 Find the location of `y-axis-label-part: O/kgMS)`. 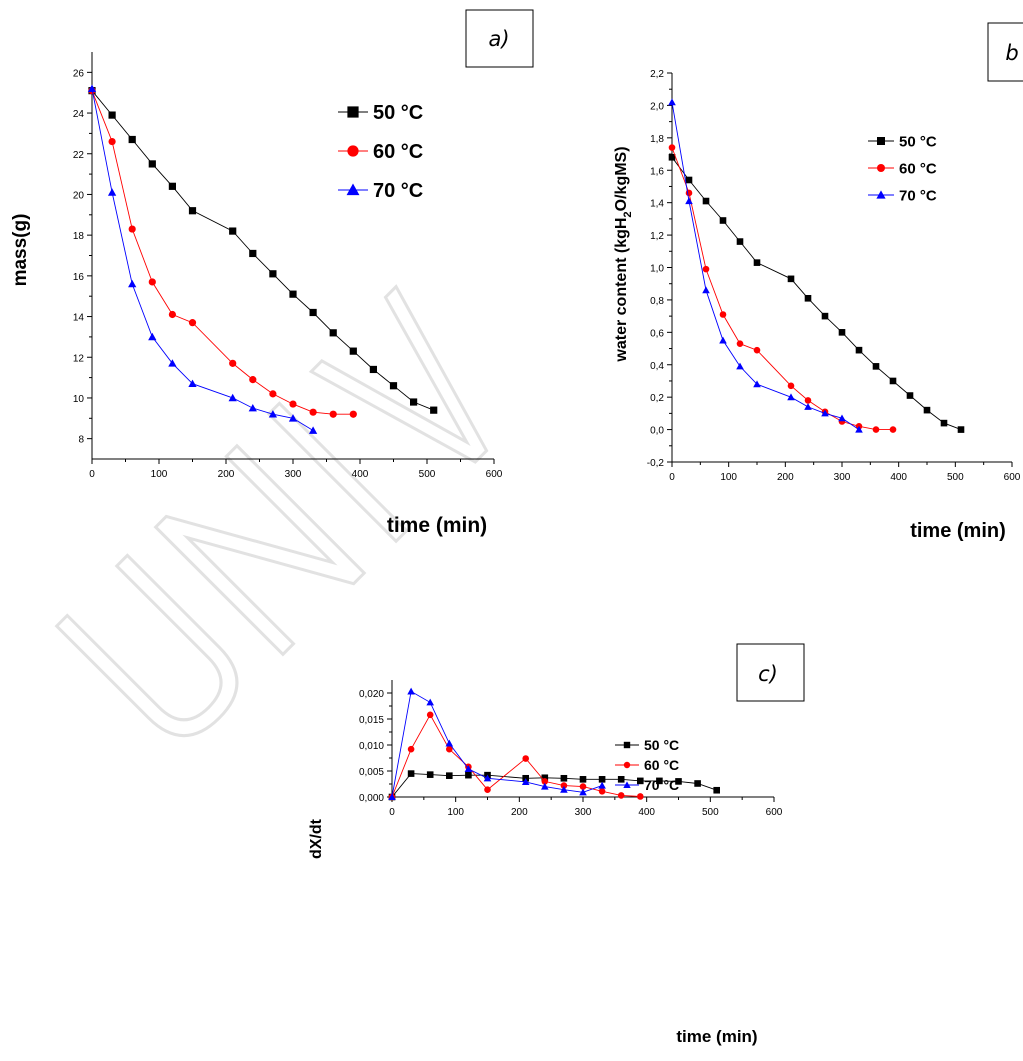

y-axis-label-part: O/kgMS) is located at coordinates (621, 178).